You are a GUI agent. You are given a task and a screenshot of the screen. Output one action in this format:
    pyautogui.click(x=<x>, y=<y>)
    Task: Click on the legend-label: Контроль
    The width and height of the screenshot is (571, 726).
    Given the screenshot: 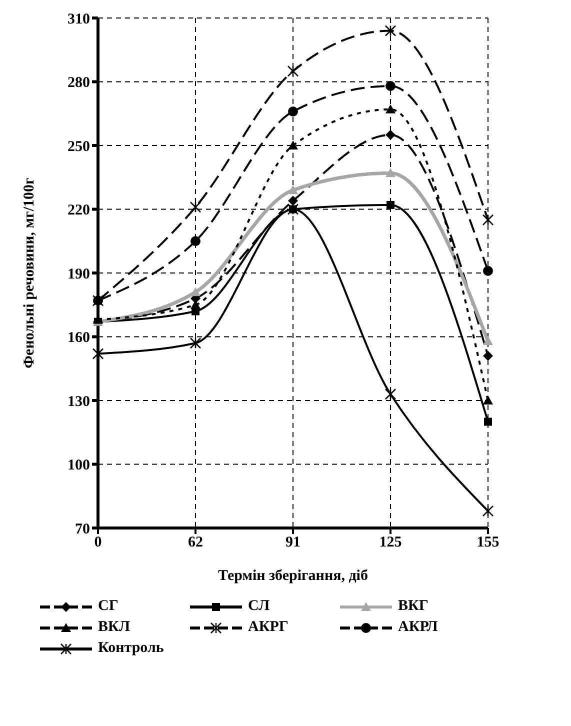 What is the action you would take?
    pyautogui.click(x=131, y=648)
    